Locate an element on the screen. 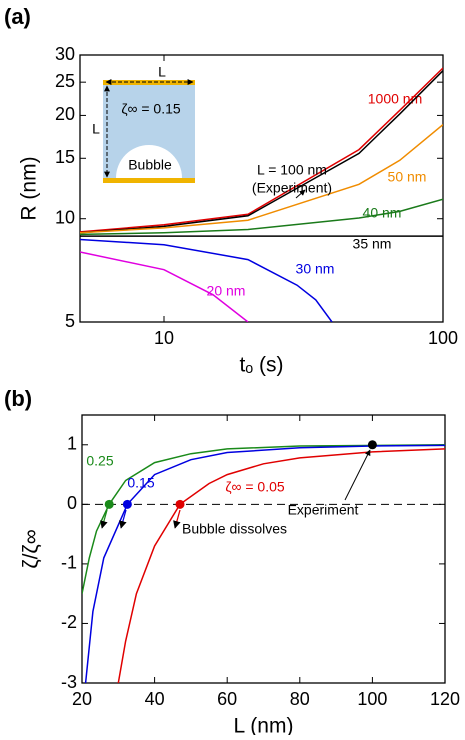  y-tick-label: -1 is located at coordinates (69, 563).